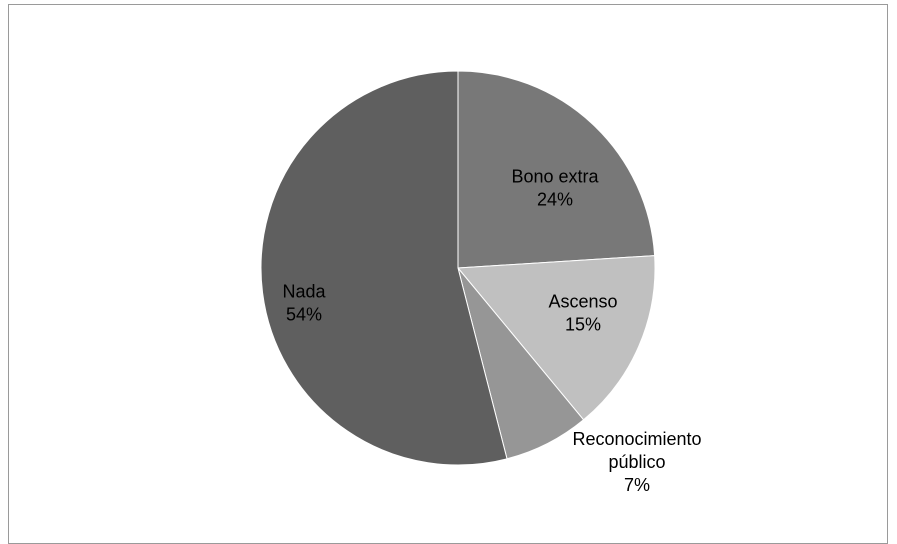  Describe the element at coordinates (583, 325) in the screenshot. I see `pie-percent-label: 15%` at that location.